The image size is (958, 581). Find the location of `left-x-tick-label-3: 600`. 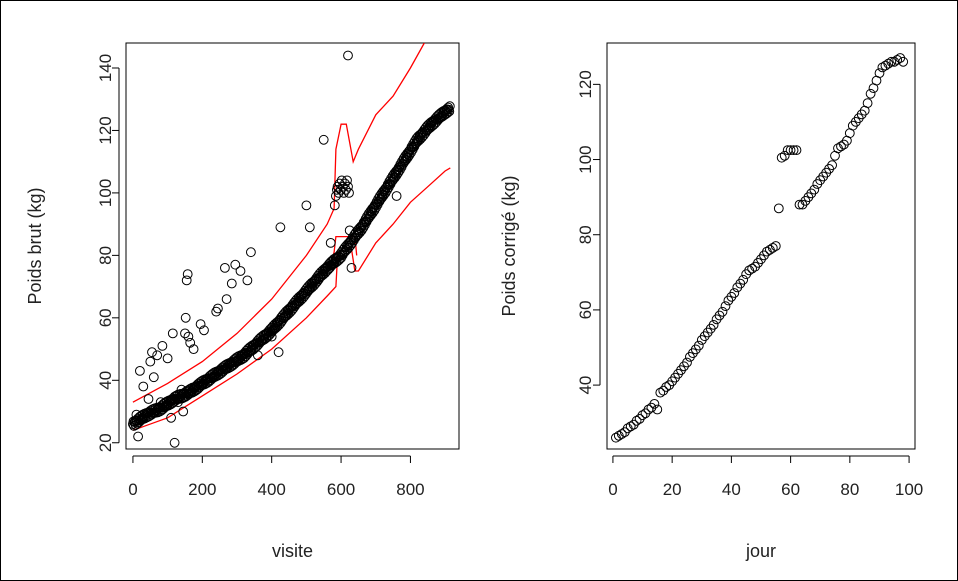

left-x-tick-label-3: 600 is located at coordinates (341, 489).